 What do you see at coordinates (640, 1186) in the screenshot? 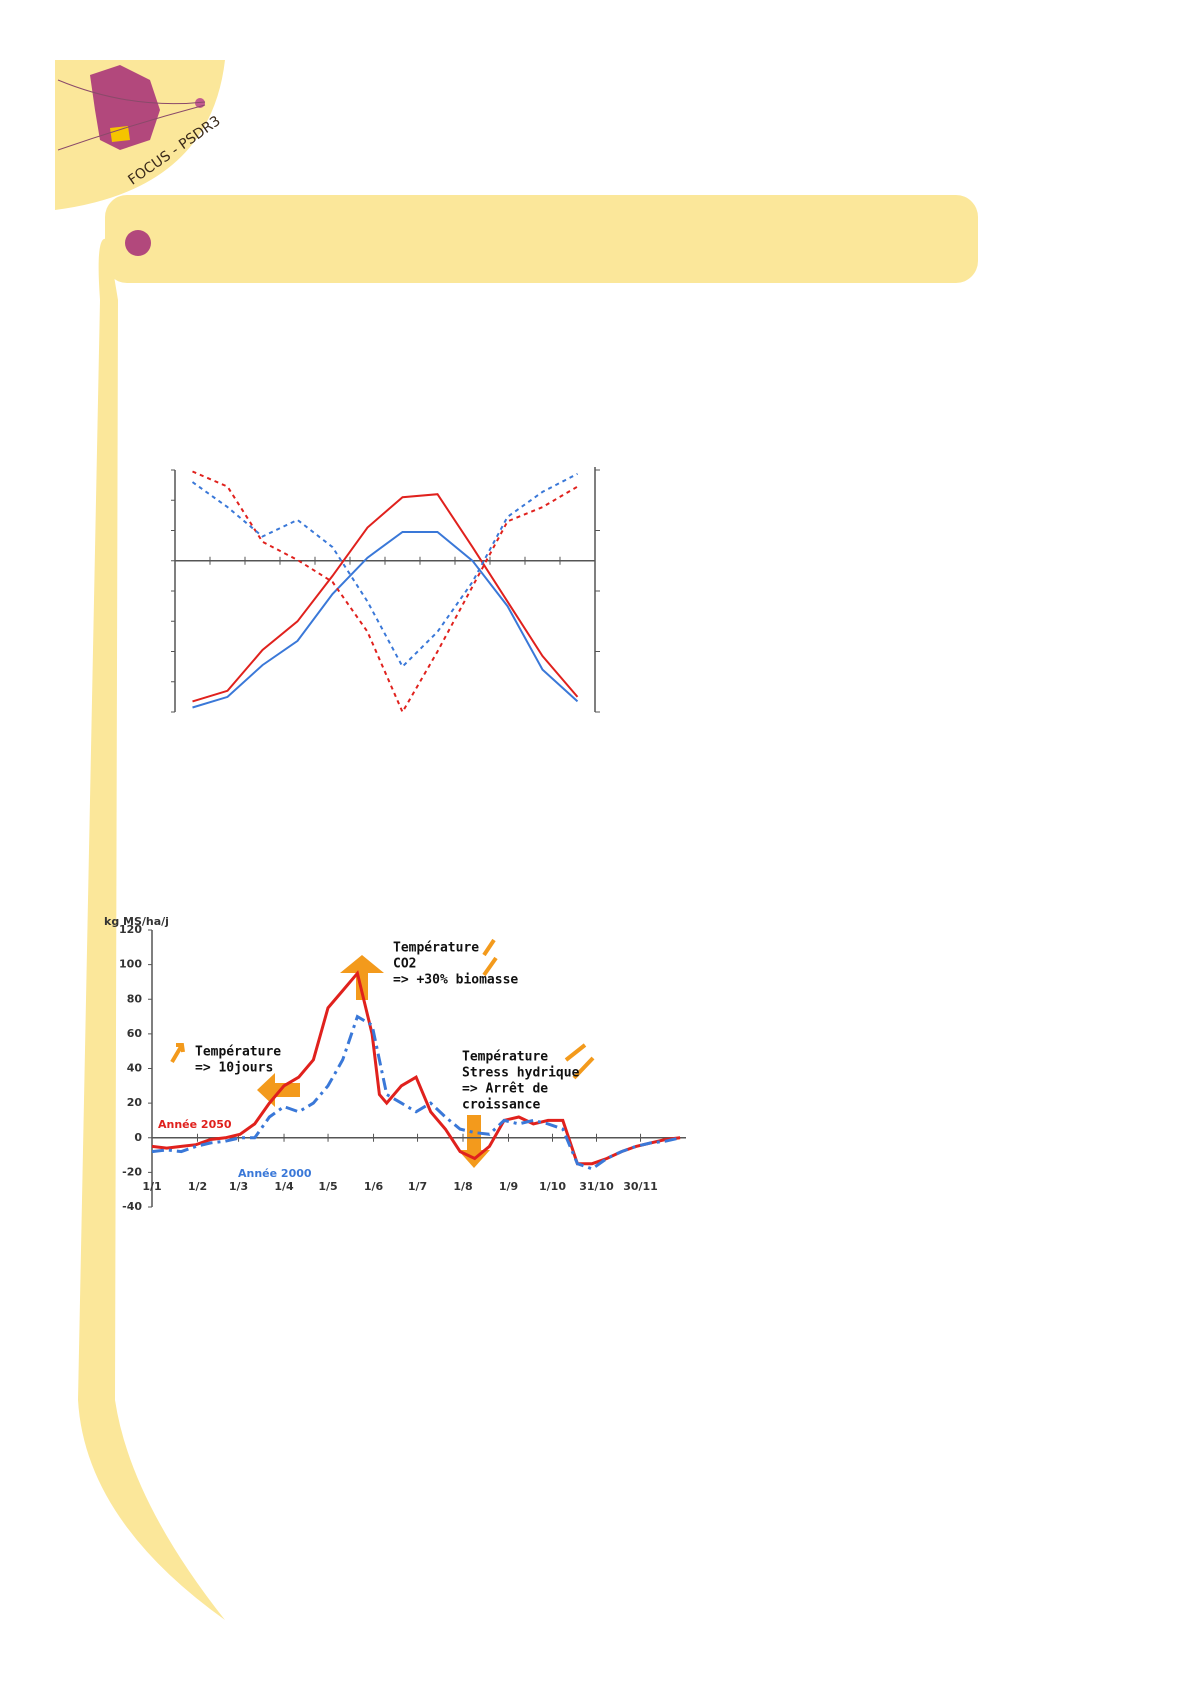
I see `x-tick-label: 30/11` at bounding box center [640, 1186].